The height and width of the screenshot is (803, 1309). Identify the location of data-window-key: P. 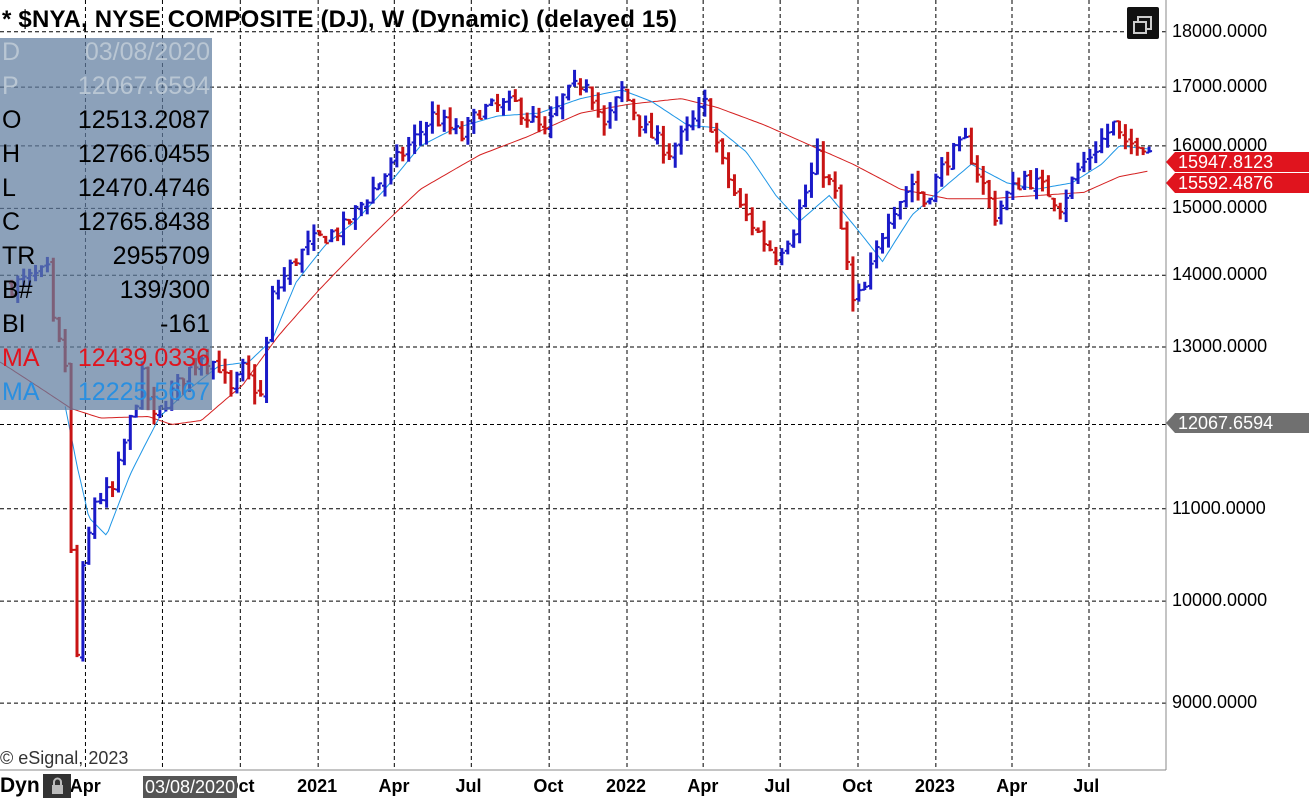
(10, 86).